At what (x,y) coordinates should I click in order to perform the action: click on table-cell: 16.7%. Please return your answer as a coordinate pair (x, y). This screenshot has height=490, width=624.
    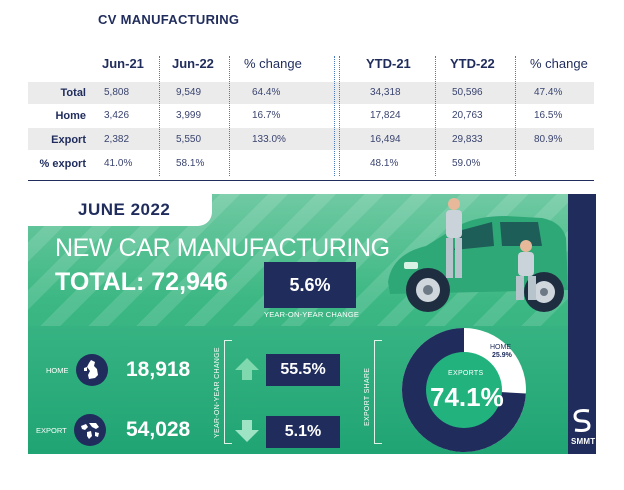
    Looking at the image, I should click on (266, 115).